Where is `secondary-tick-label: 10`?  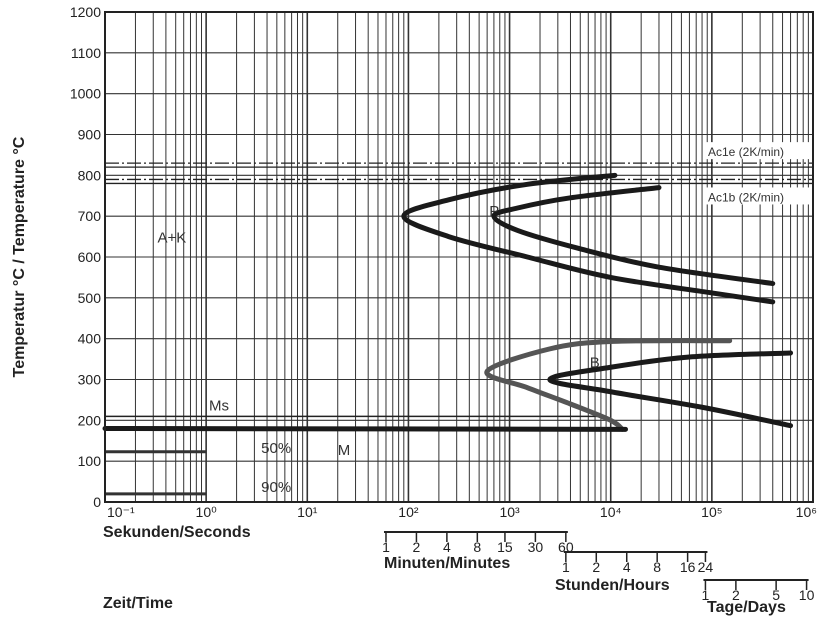
secondary-tick-label: 10 is located at coordinates (807, 595).